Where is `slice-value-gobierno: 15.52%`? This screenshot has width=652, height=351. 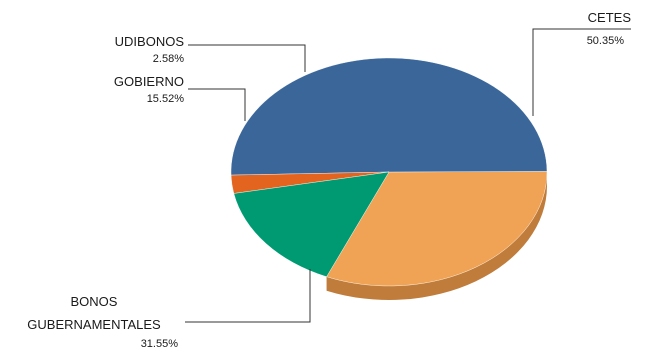
slice-value-gobierno: 15.52% is located at coordinates (166, 99).